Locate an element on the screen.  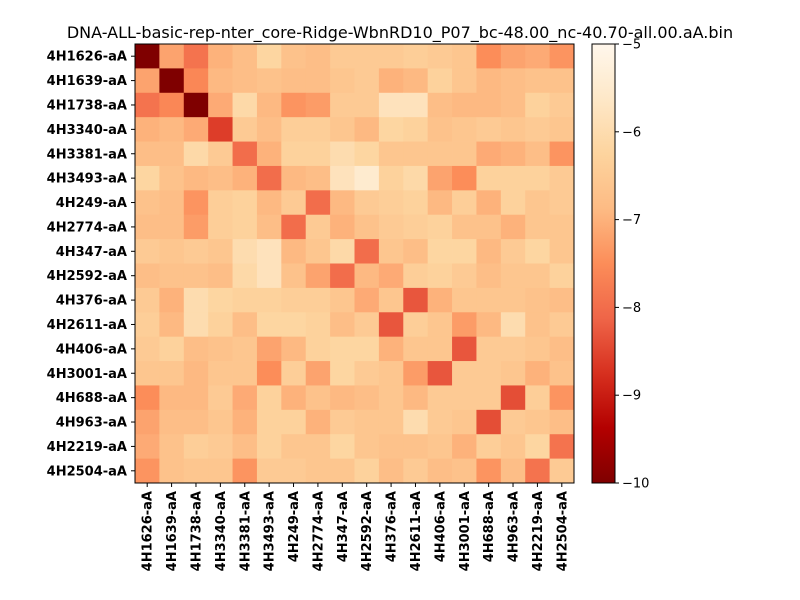
colorbar-tick-label: −8 is located at coordinates (631, 308).